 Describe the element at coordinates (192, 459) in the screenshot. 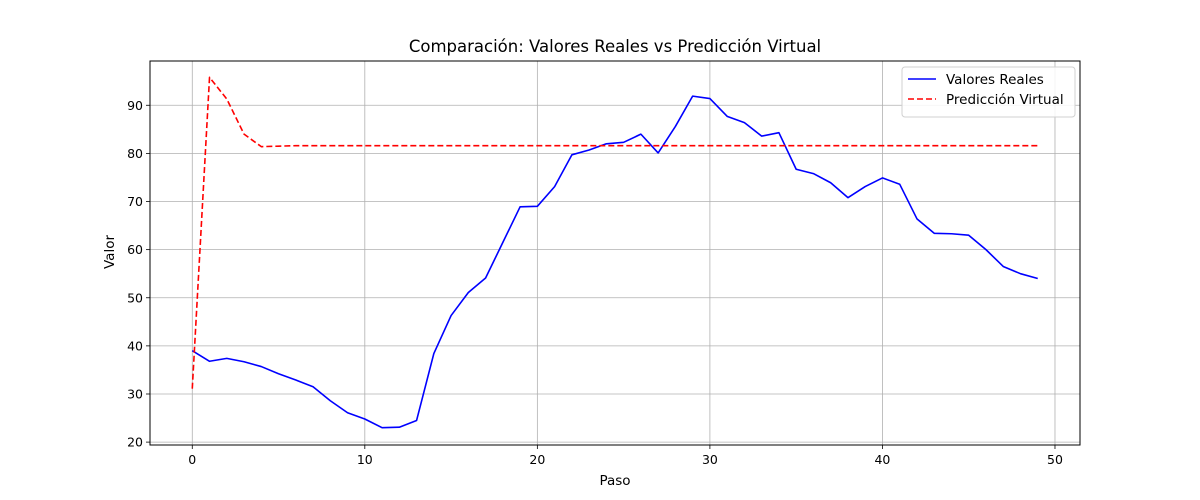

I see `x-tick-label: 0` at that location.